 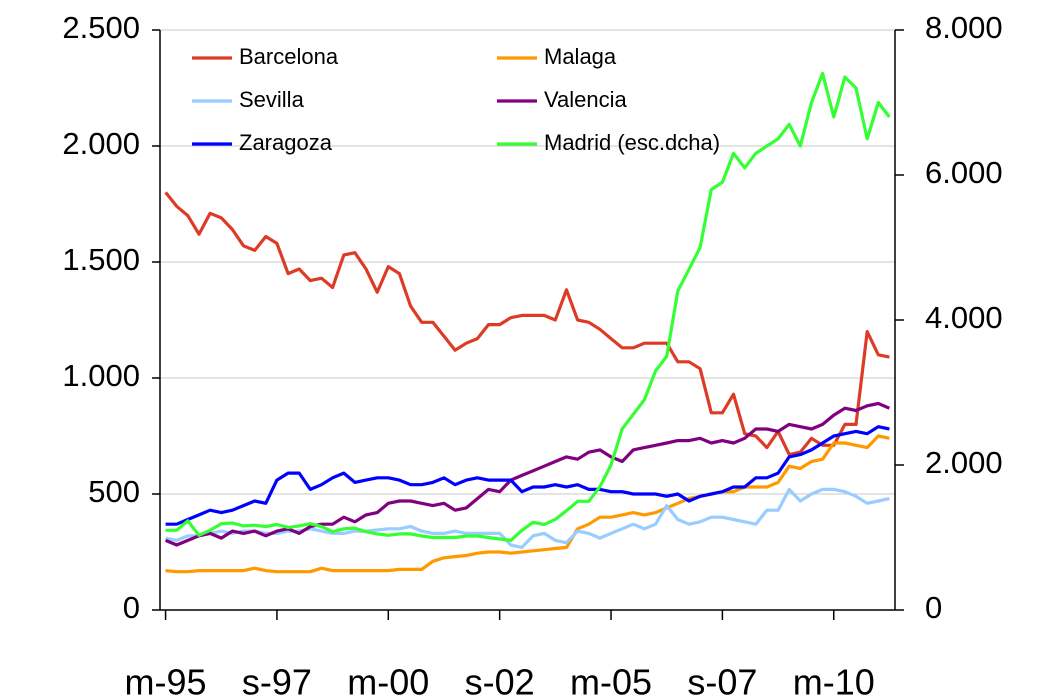 What do you see at coordinates (611, 678) in the screenshot?
I see `x-tick-label: m-05` at bounding box center [611, 678].